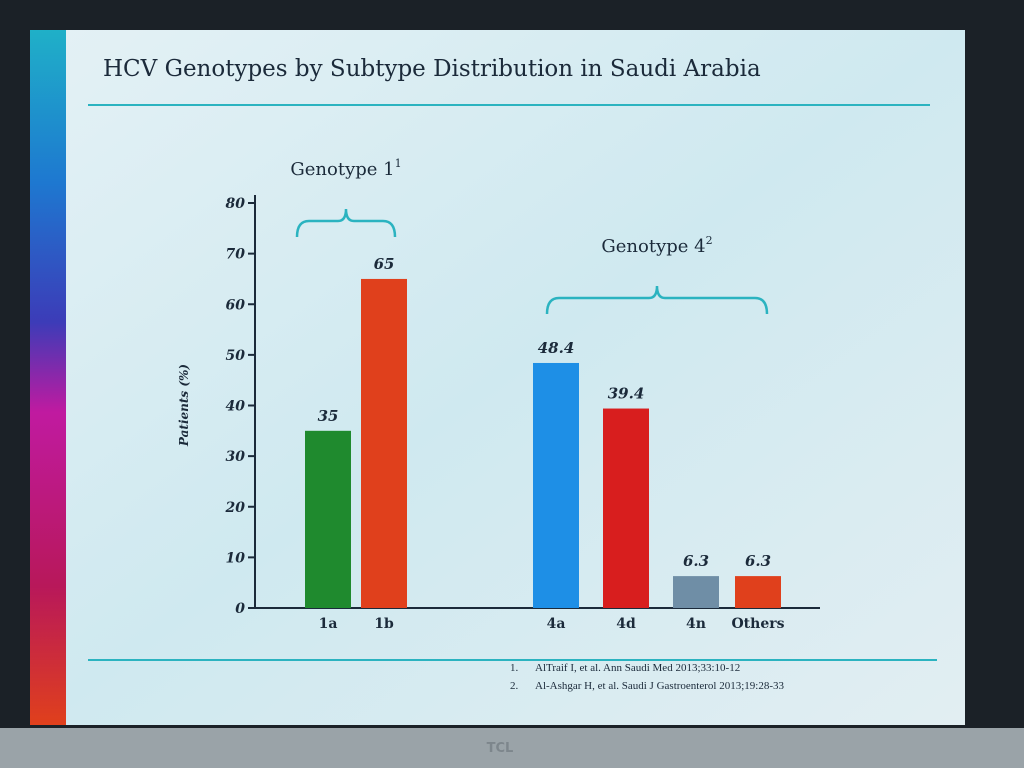 The width and height of the screenshot is (1024, 768). Describe the element at coordinates (384, 264) in the screenshot. I see `value-label: 65` at that location.